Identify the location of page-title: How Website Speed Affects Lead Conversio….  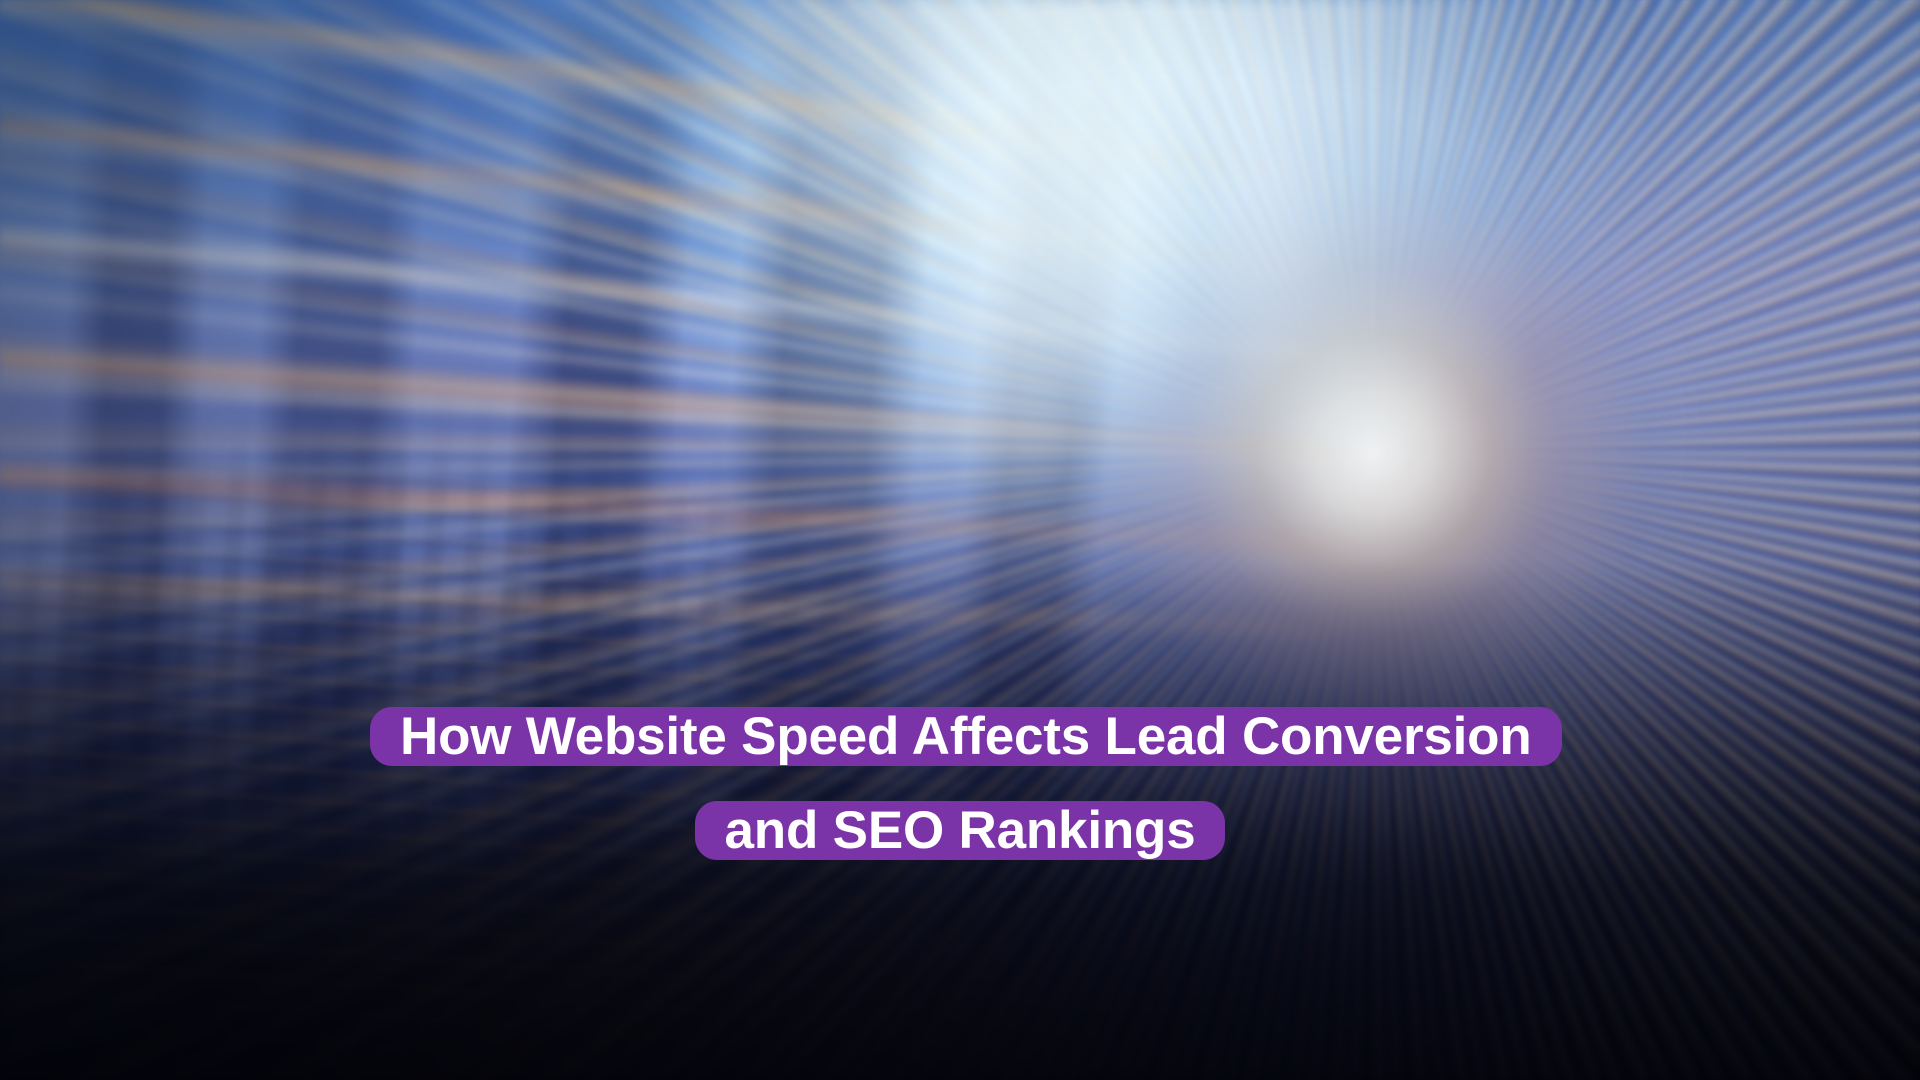
(966, 784).